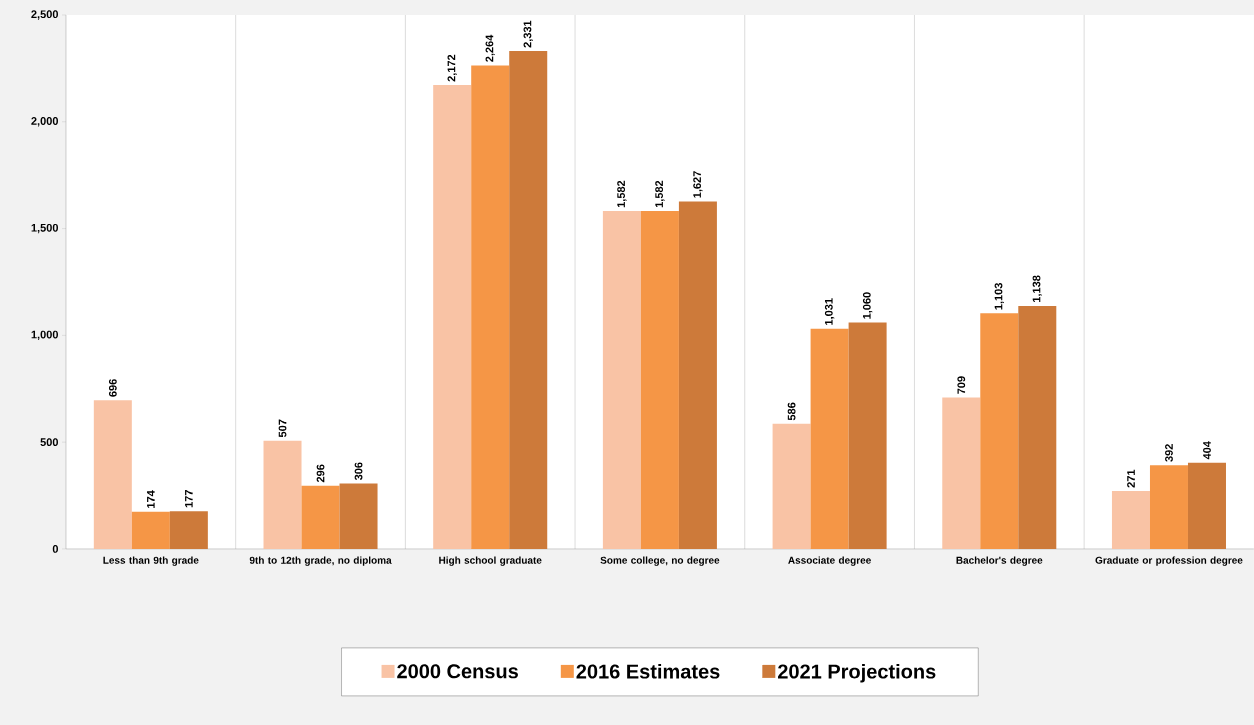 This screenshot has width=1254, height=725. I want to click on x-tick-label: Graduate or profession degree, so click(1169, 561).